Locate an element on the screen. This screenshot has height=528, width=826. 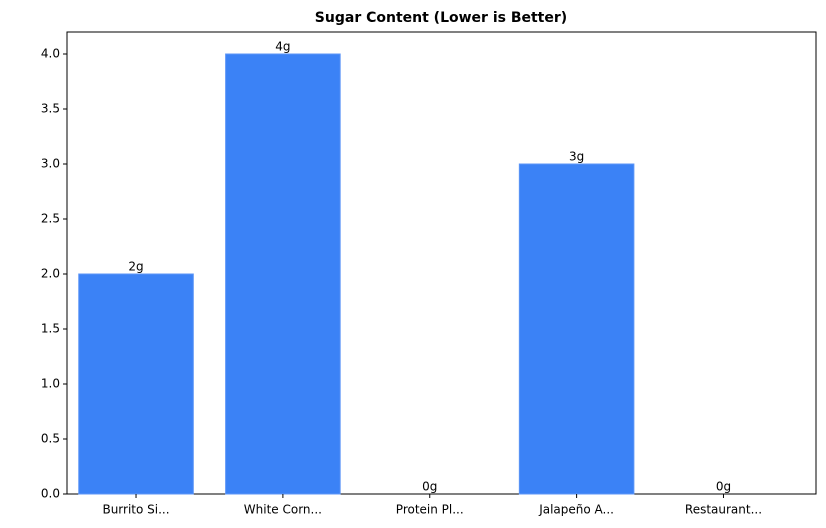
y-tick-label: 3.0 is located at coordinates (50, 164).